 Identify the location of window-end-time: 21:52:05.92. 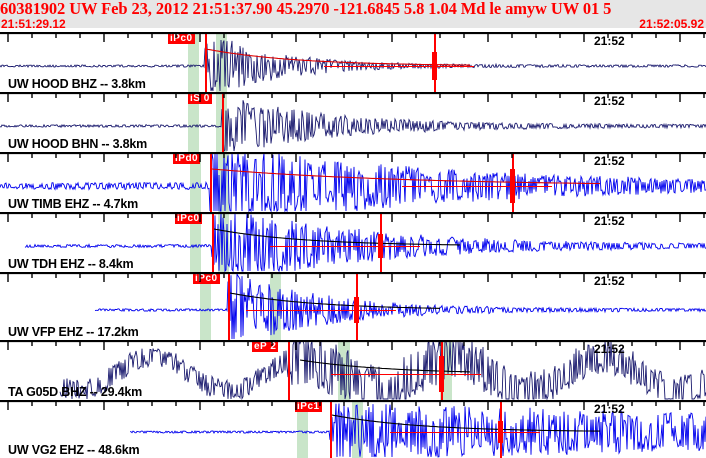
(671, 22).